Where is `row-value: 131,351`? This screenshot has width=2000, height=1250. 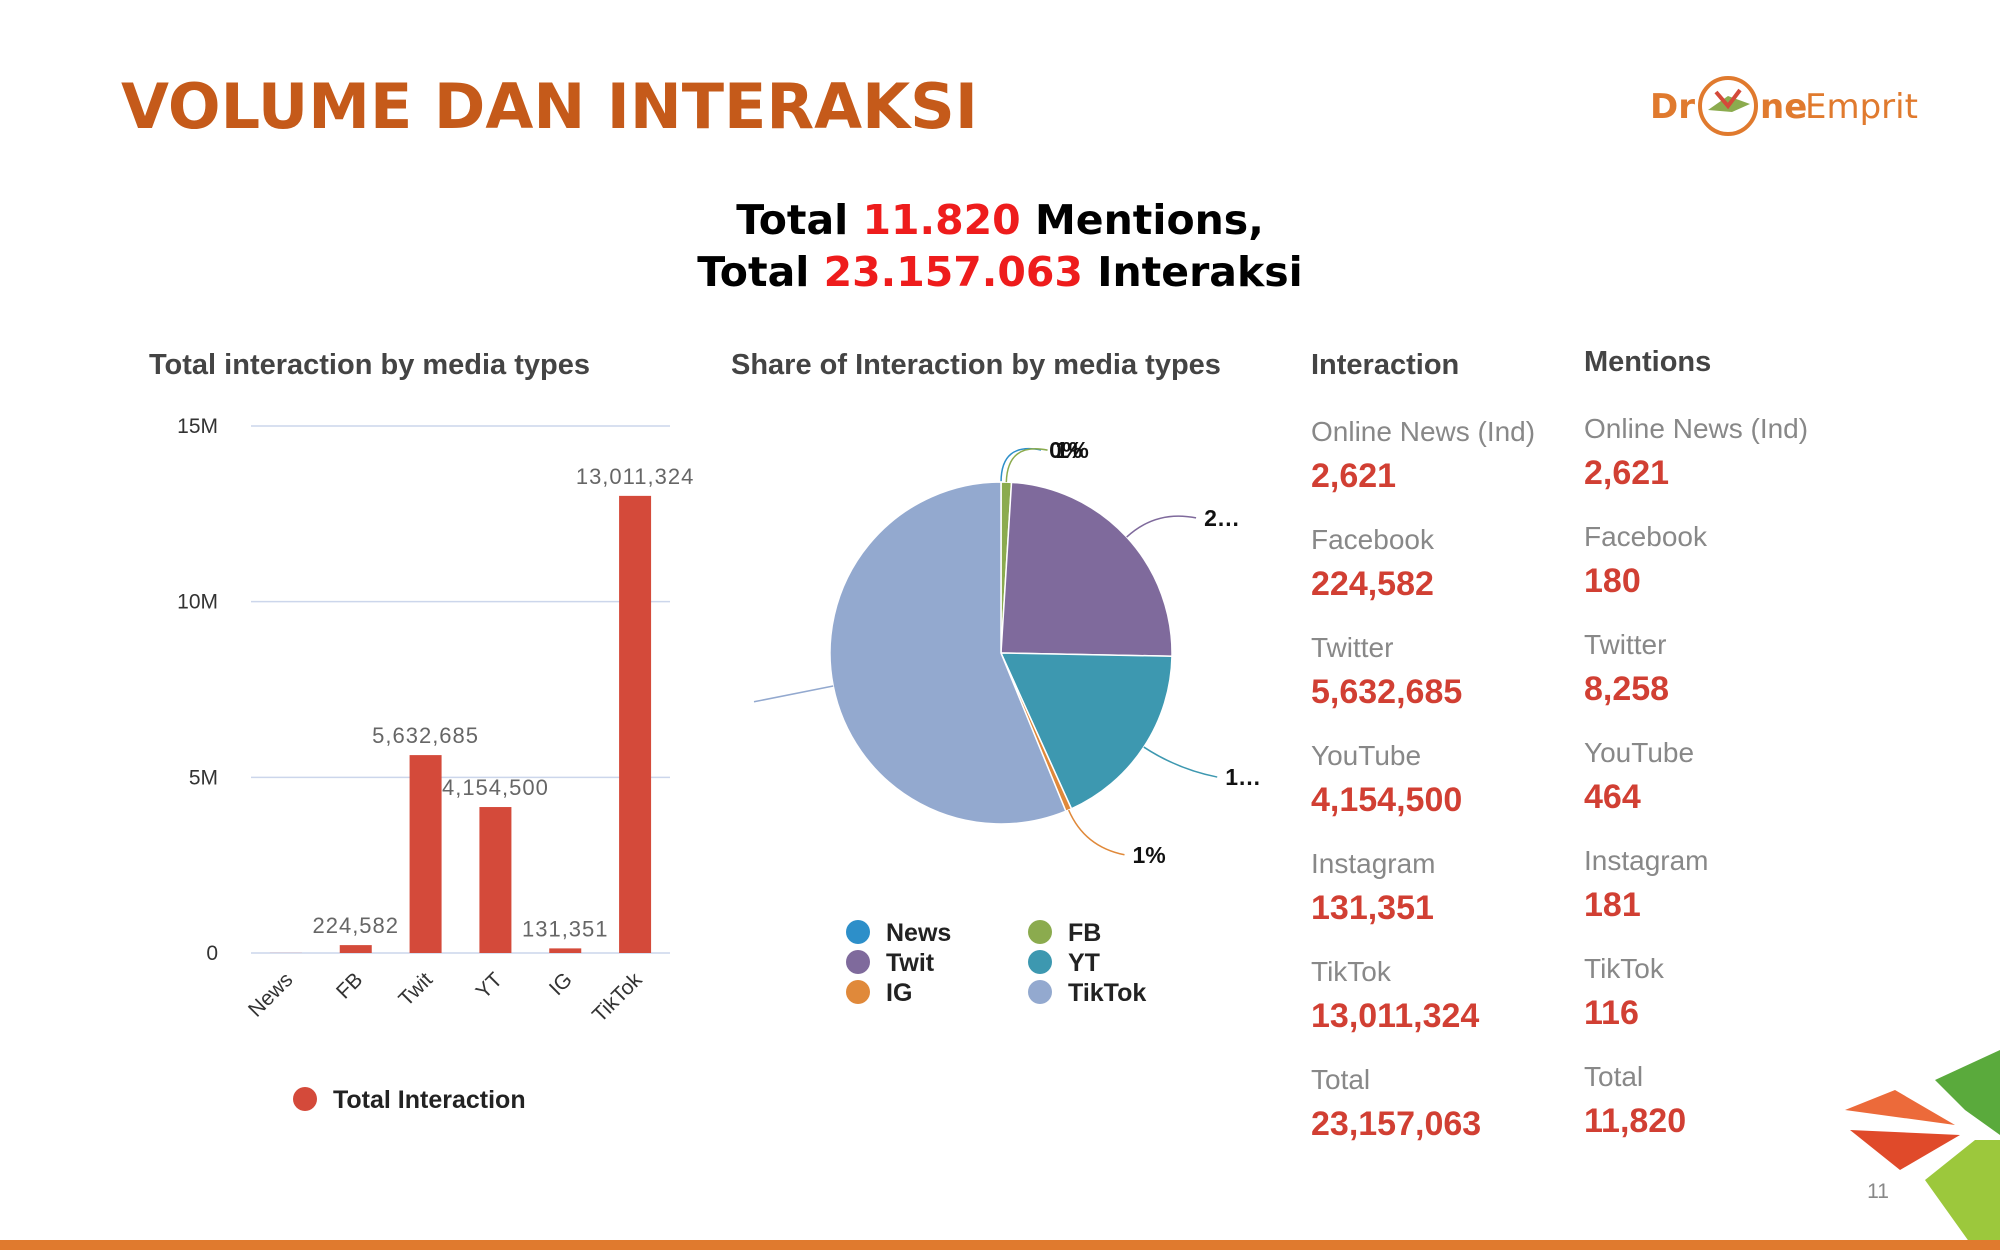 row-value: 131,351 is located at coordinates (1372, 908).